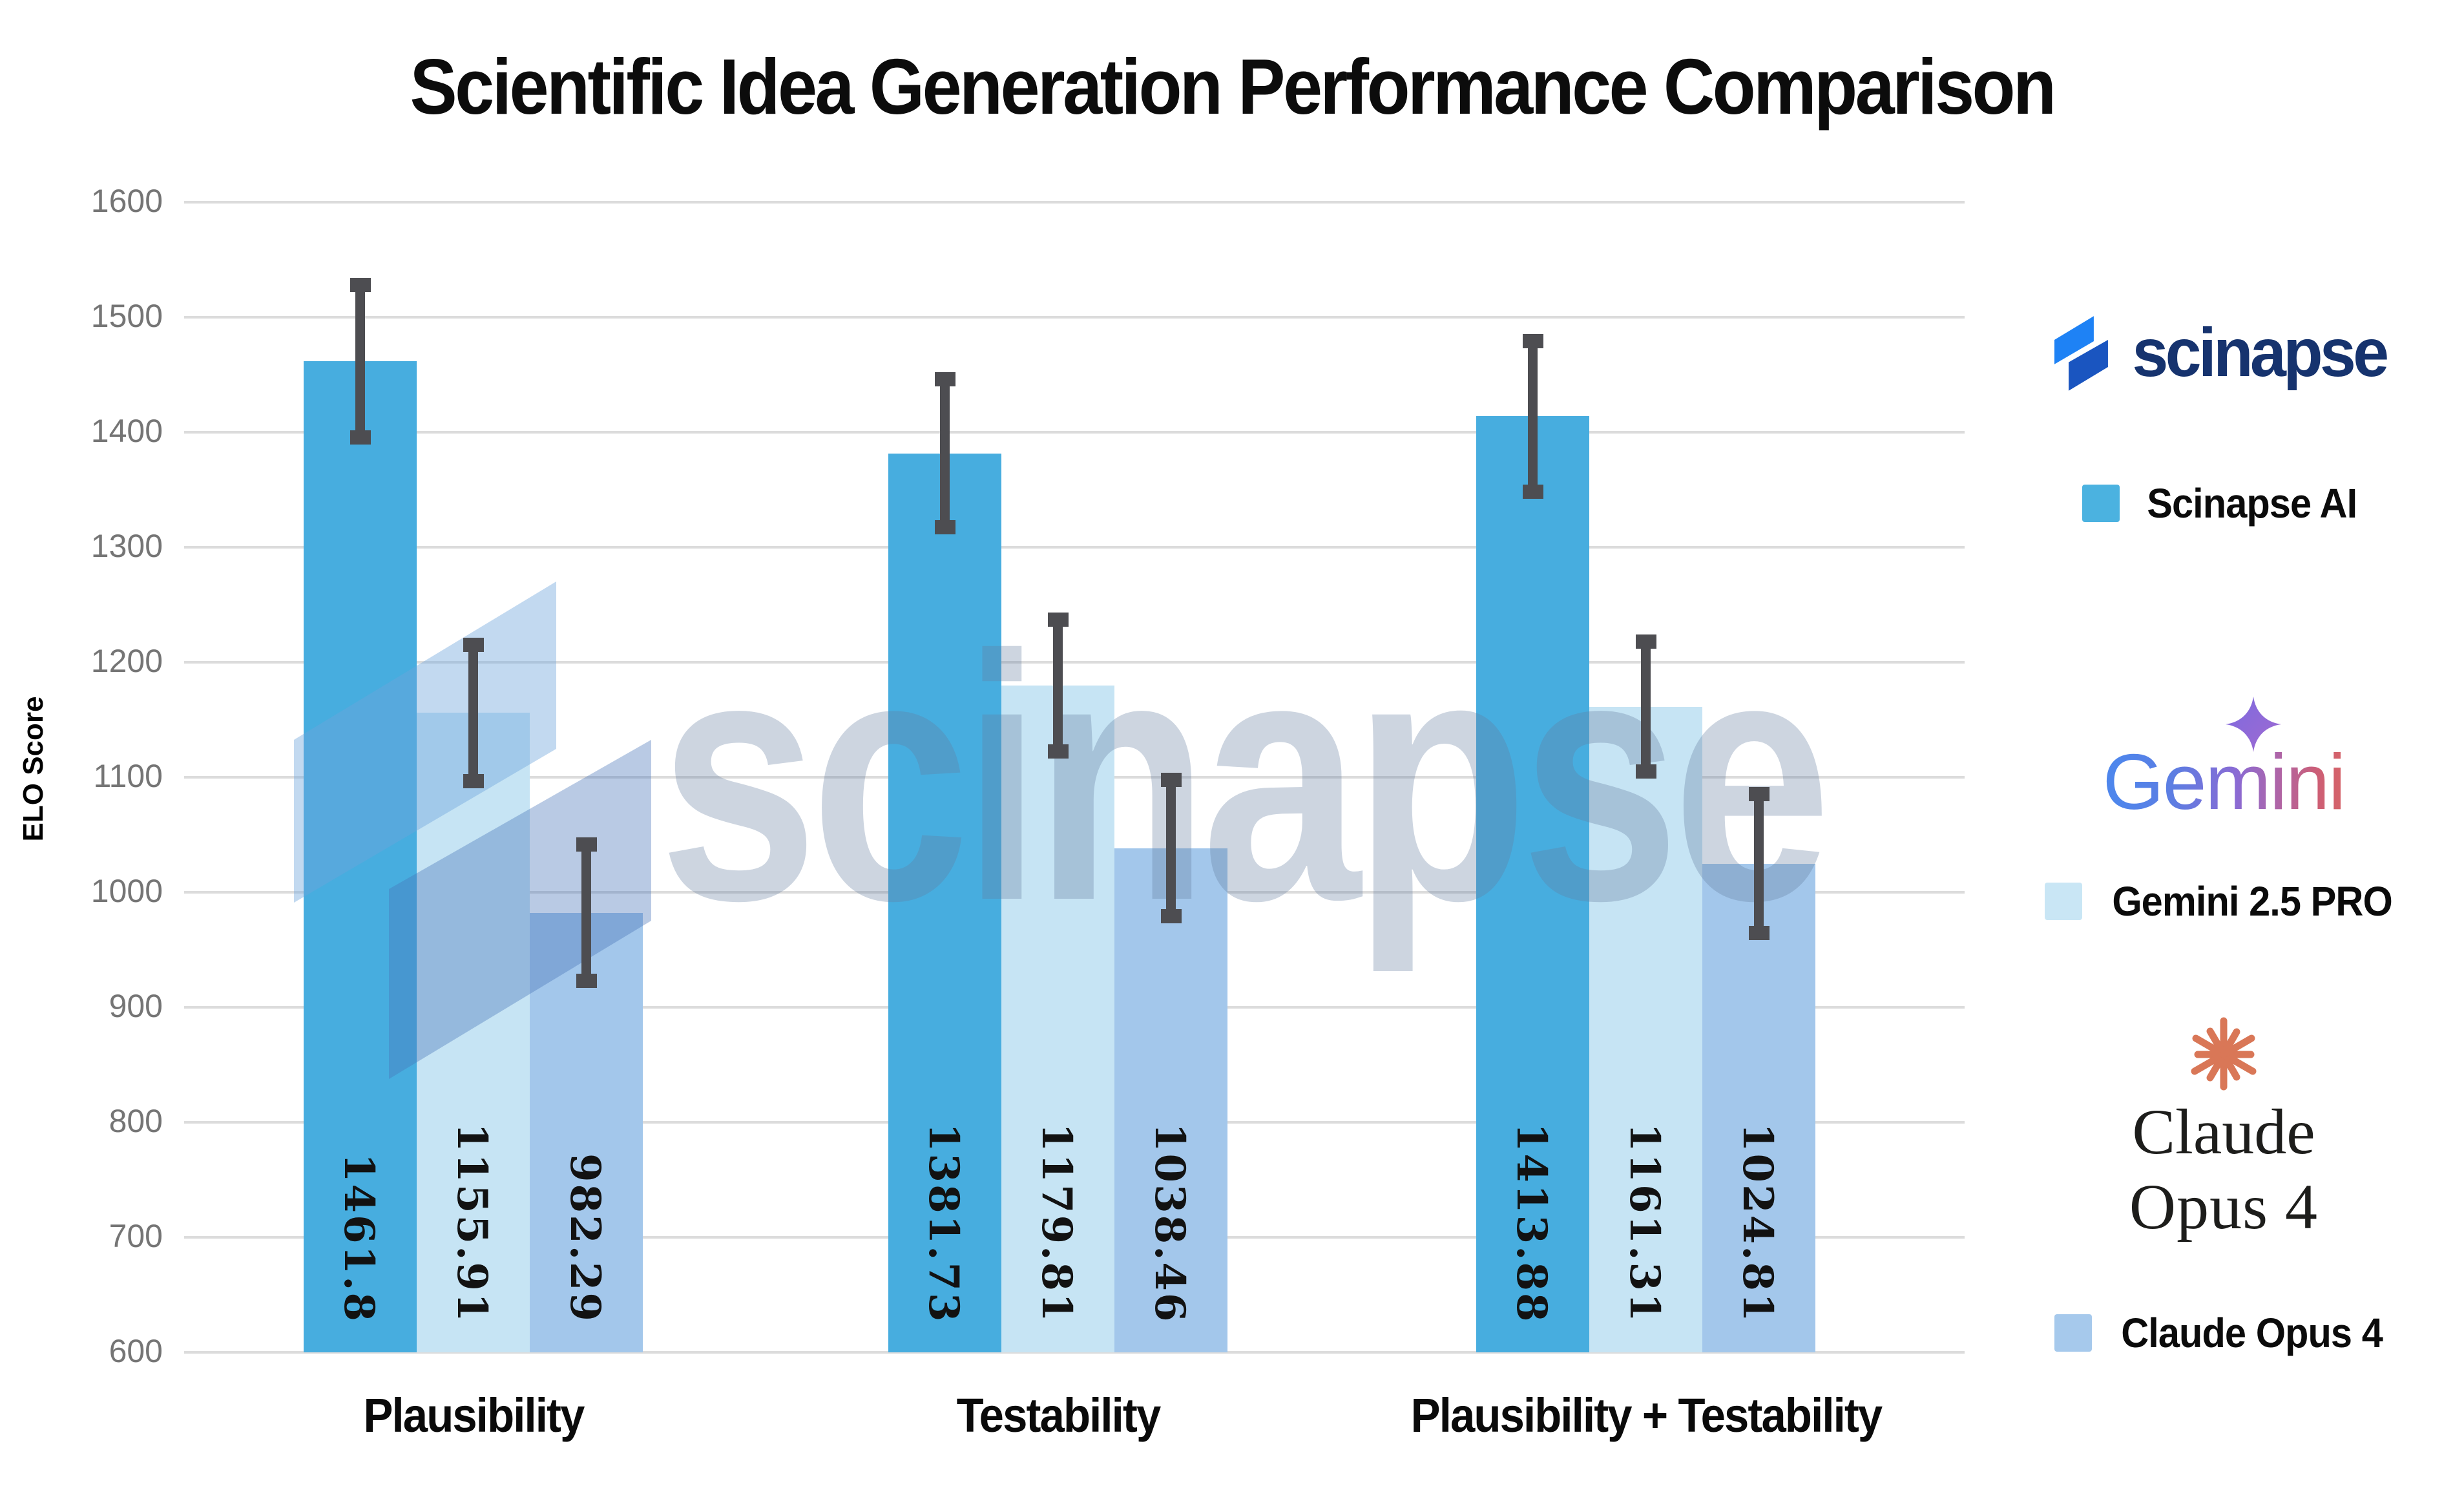  Describe the element at coordinates (2224, 782) in the screenshot. I see `gemini-wordmark: Gemini` at that location.